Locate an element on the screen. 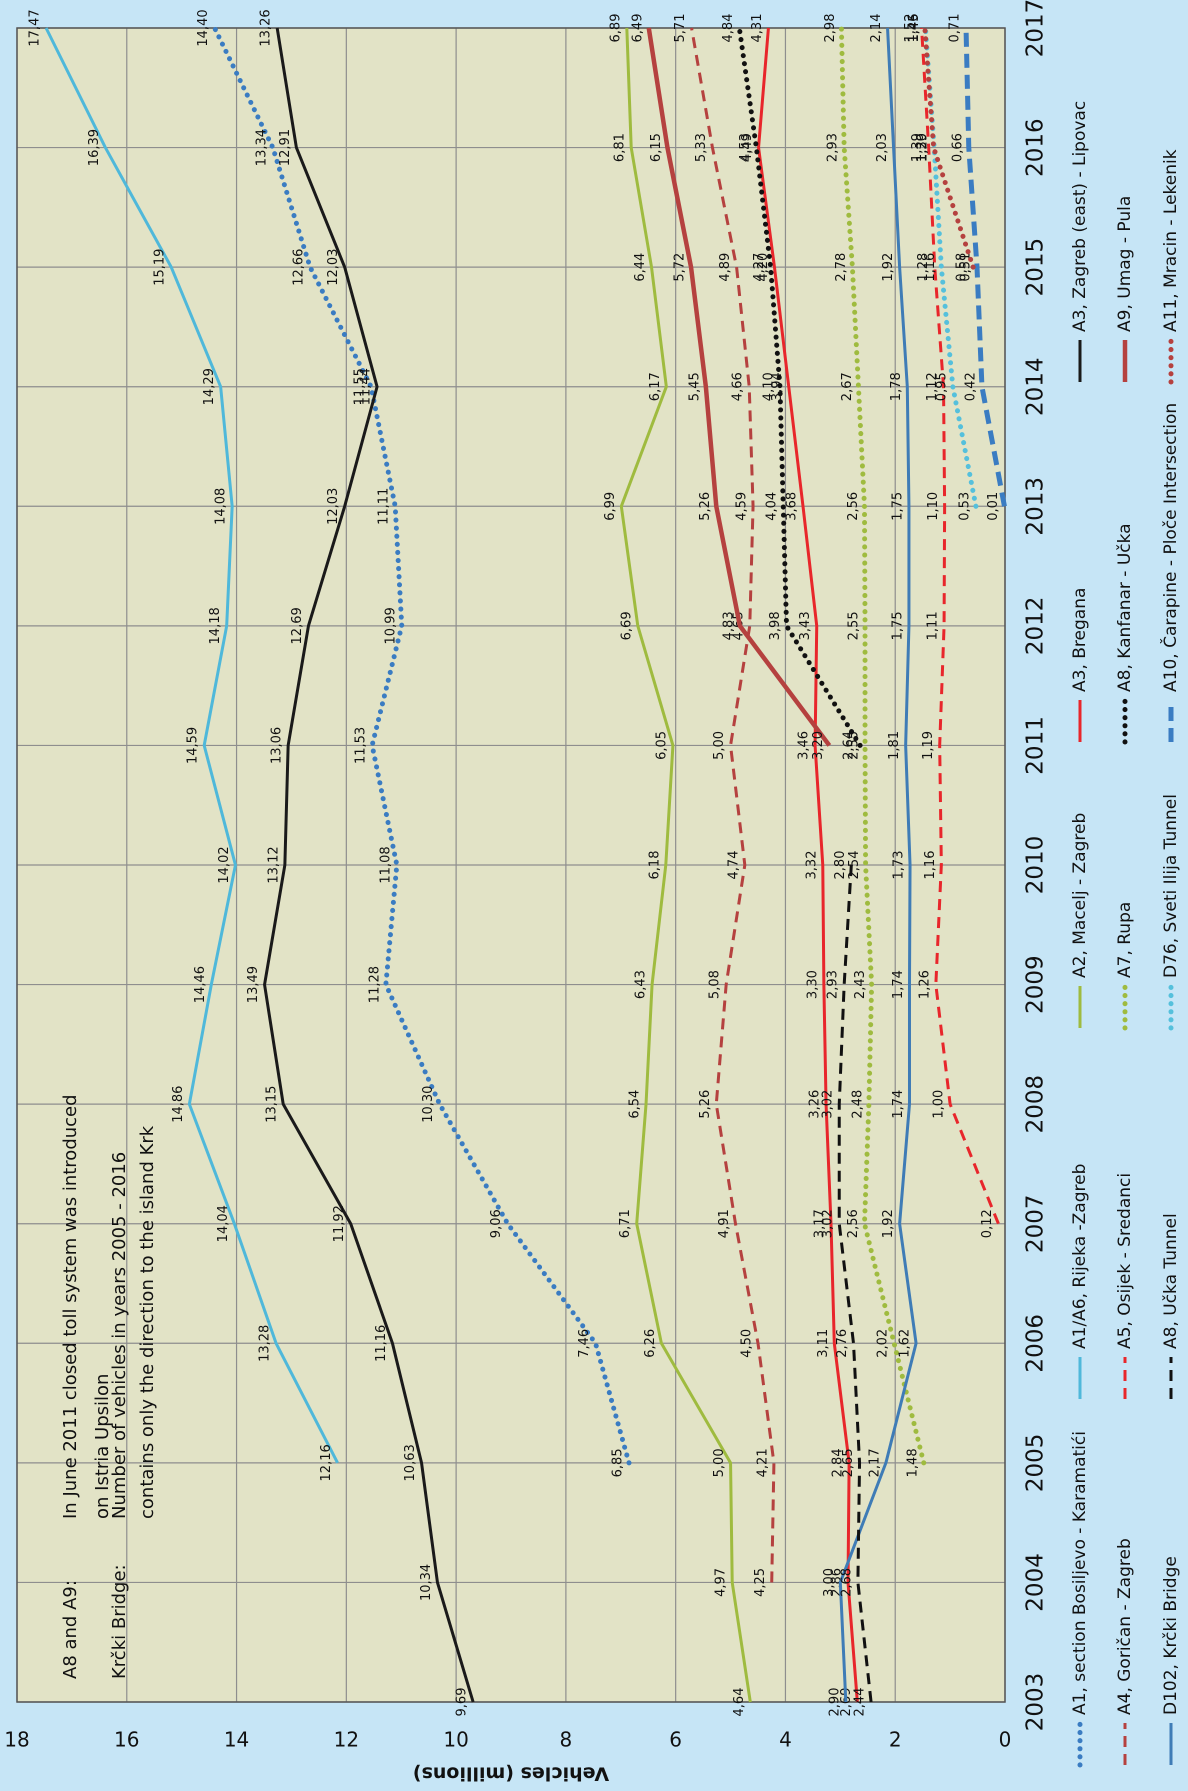 The width and height of the screenshot is (1188, 1791). data-label: 3,68 is located at coordinates (792, 506).